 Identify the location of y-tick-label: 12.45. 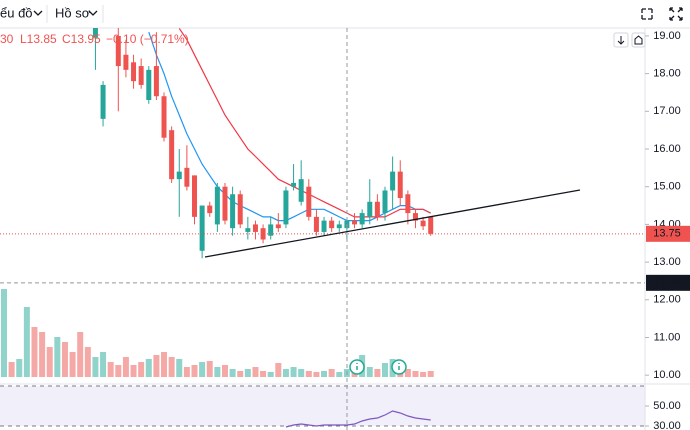
(667, 283).